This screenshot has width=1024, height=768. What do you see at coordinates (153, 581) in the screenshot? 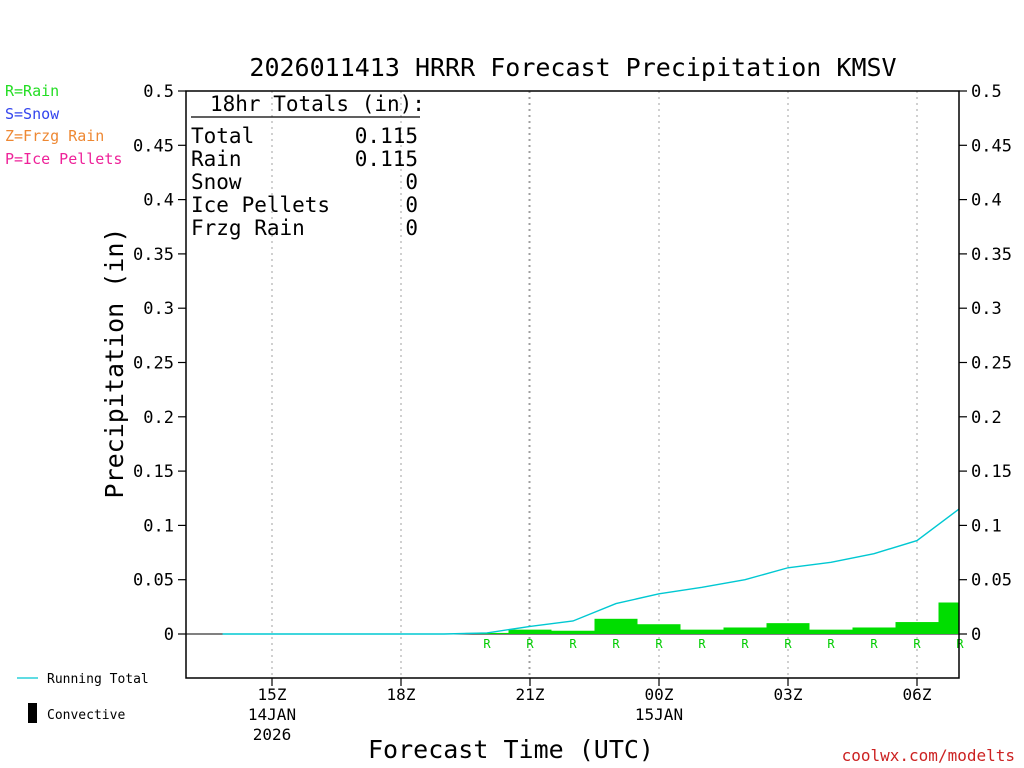
I see `ytick-left-label: 0.05` at bounding box center [153, 581].